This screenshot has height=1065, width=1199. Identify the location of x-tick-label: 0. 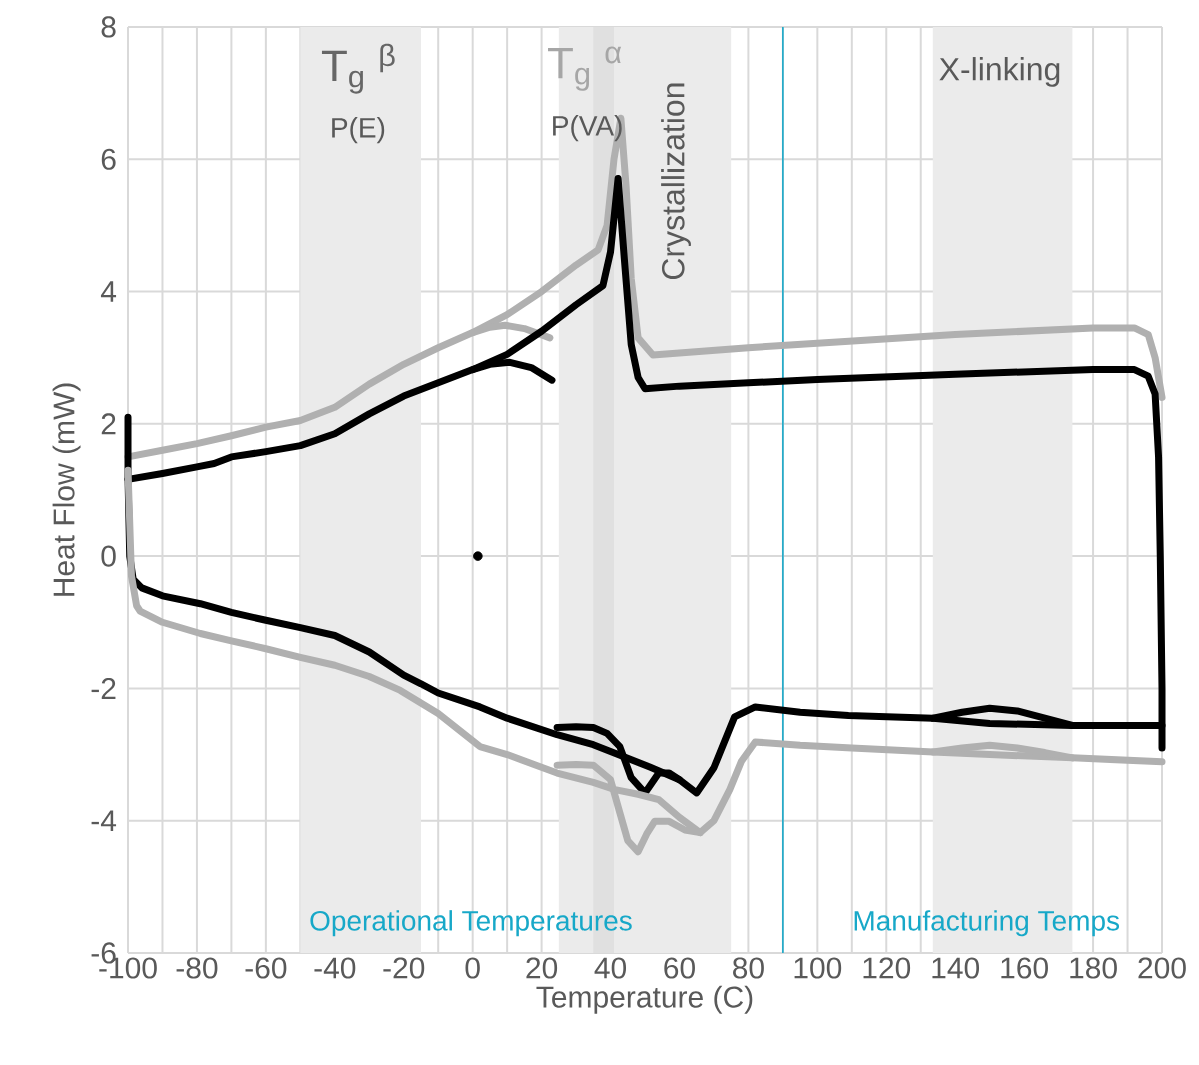
(472, 968).